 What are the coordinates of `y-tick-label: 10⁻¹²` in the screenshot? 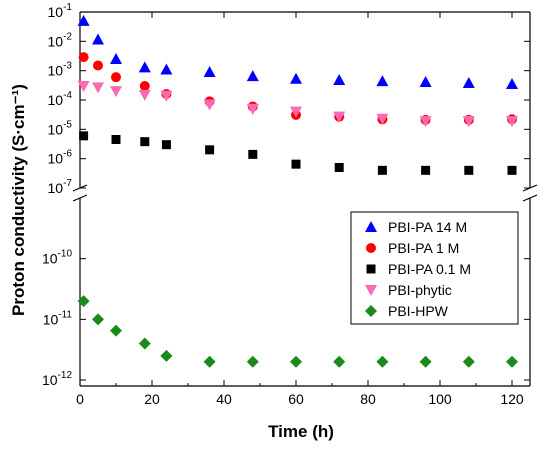 It's located at (57, 379).